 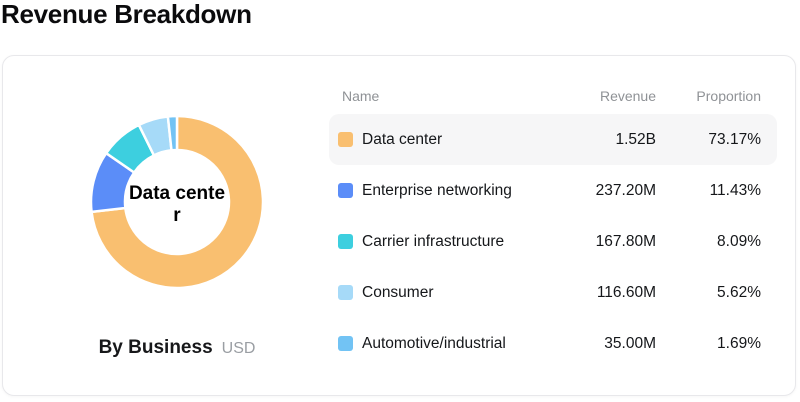 I want to click on donut-chart, so click(x=177, y=202).